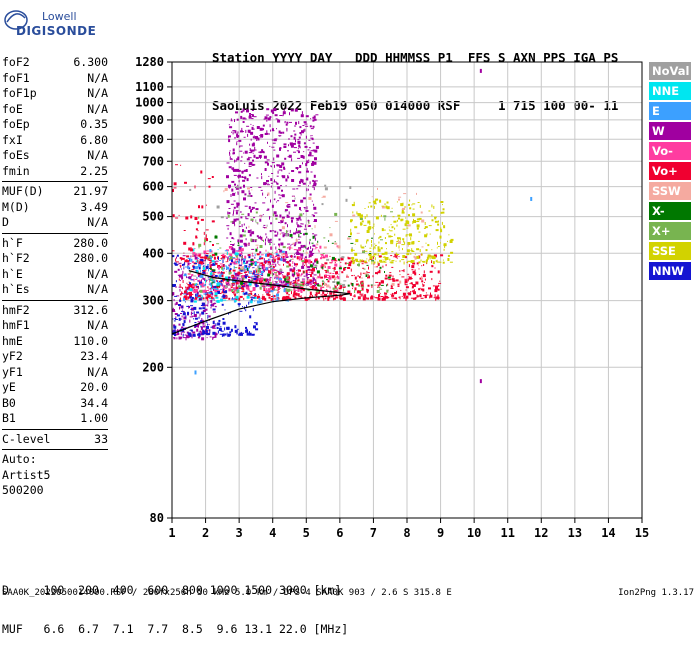 The image size is (700, 649). I want to click on param-row: fxI 6.80, so click(55, 141).